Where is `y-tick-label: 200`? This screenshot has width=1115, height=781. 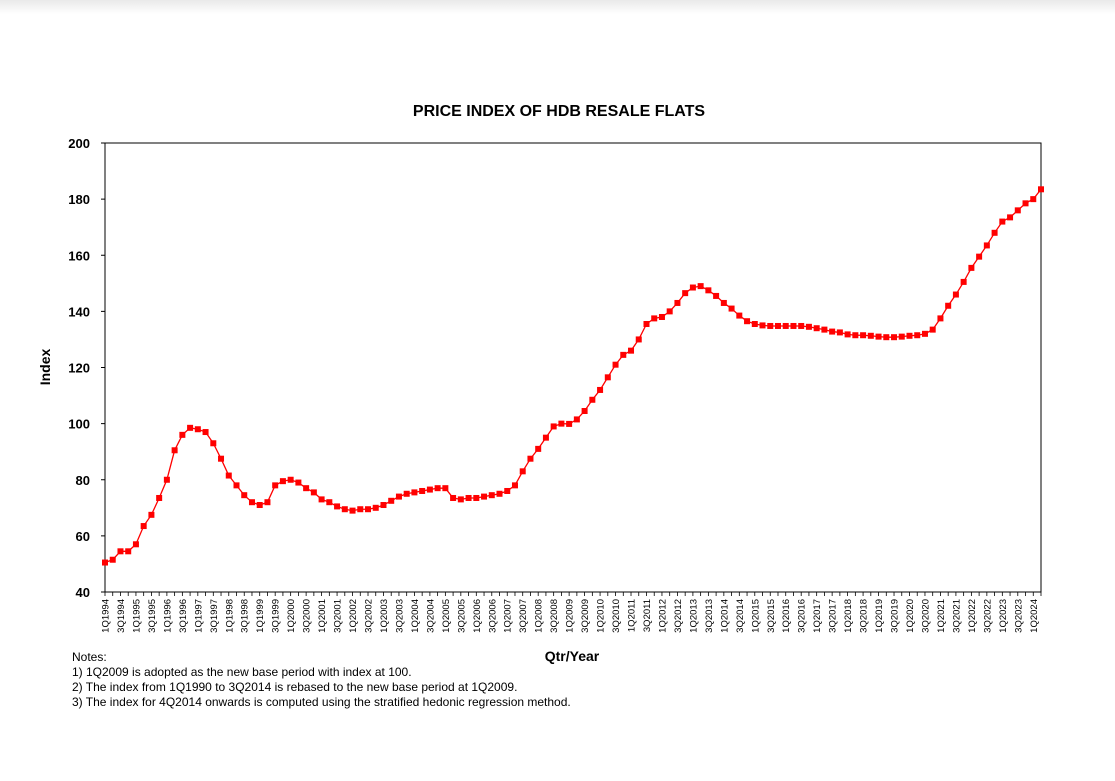 y-tick-label: 200 is located at coordinates (79, 143).